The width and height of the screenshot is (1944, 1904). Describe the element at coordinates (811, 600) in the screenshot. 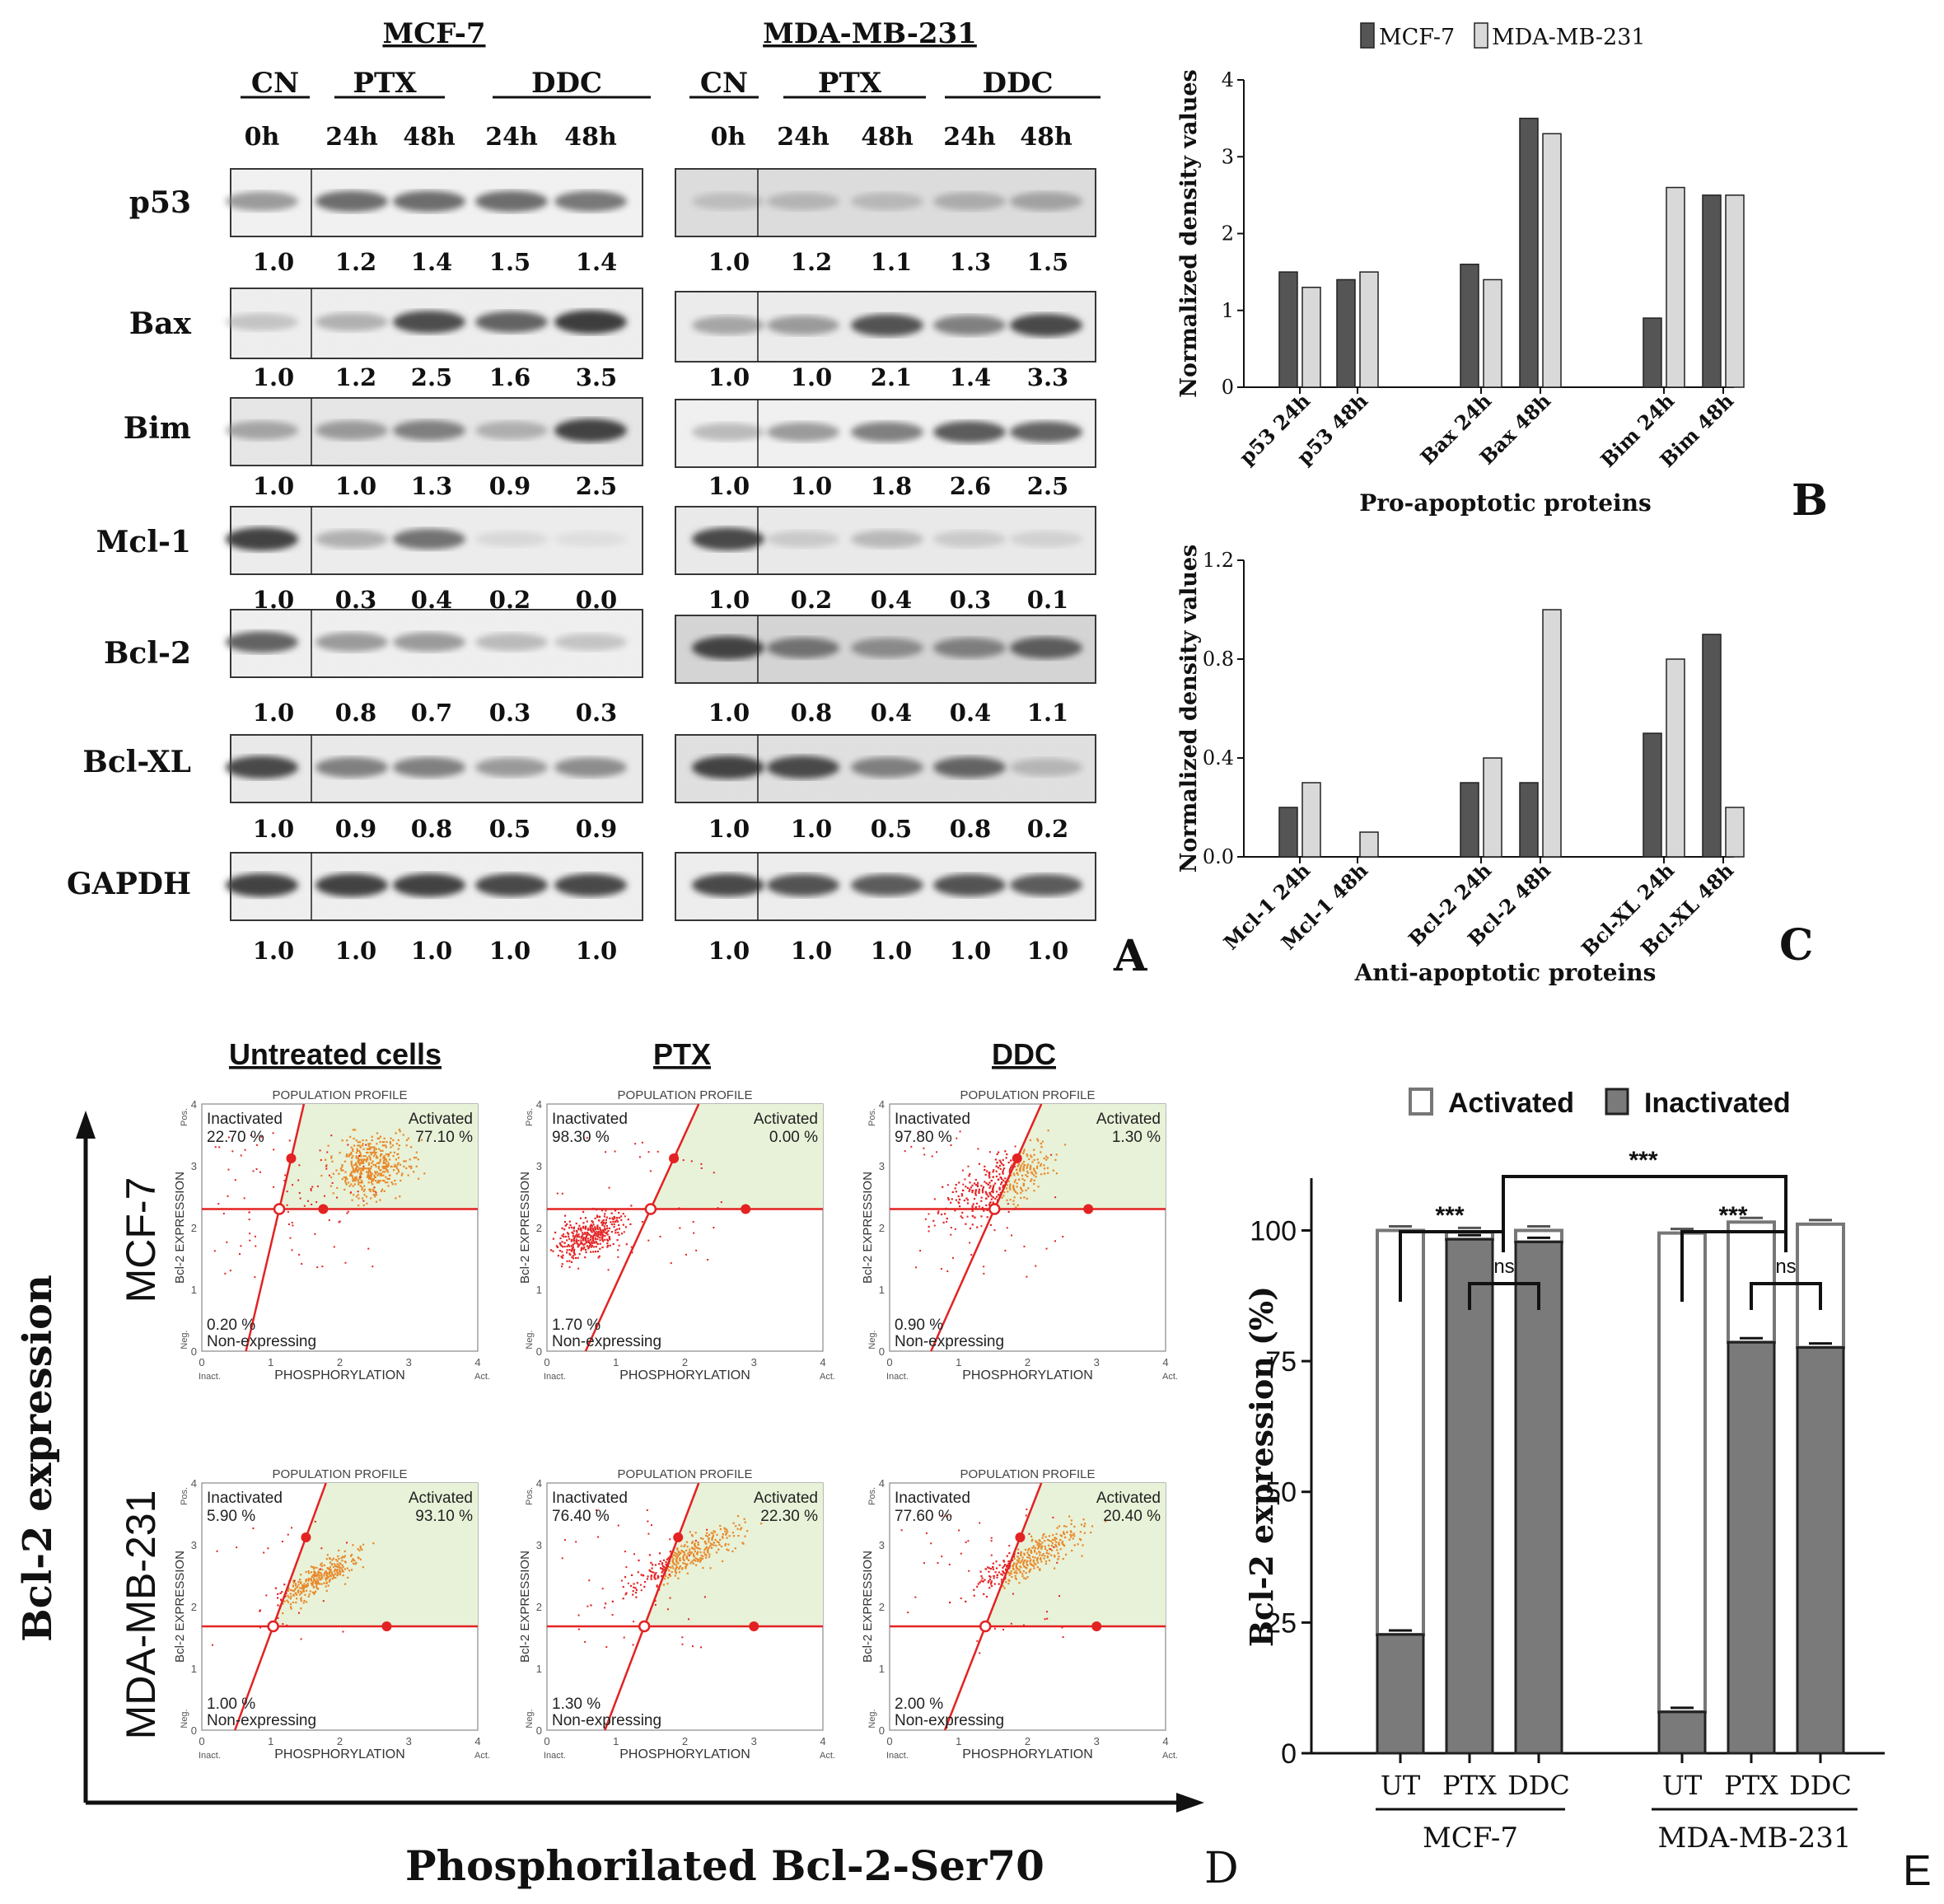

I see `mda-density-value: 0.2` at that location.